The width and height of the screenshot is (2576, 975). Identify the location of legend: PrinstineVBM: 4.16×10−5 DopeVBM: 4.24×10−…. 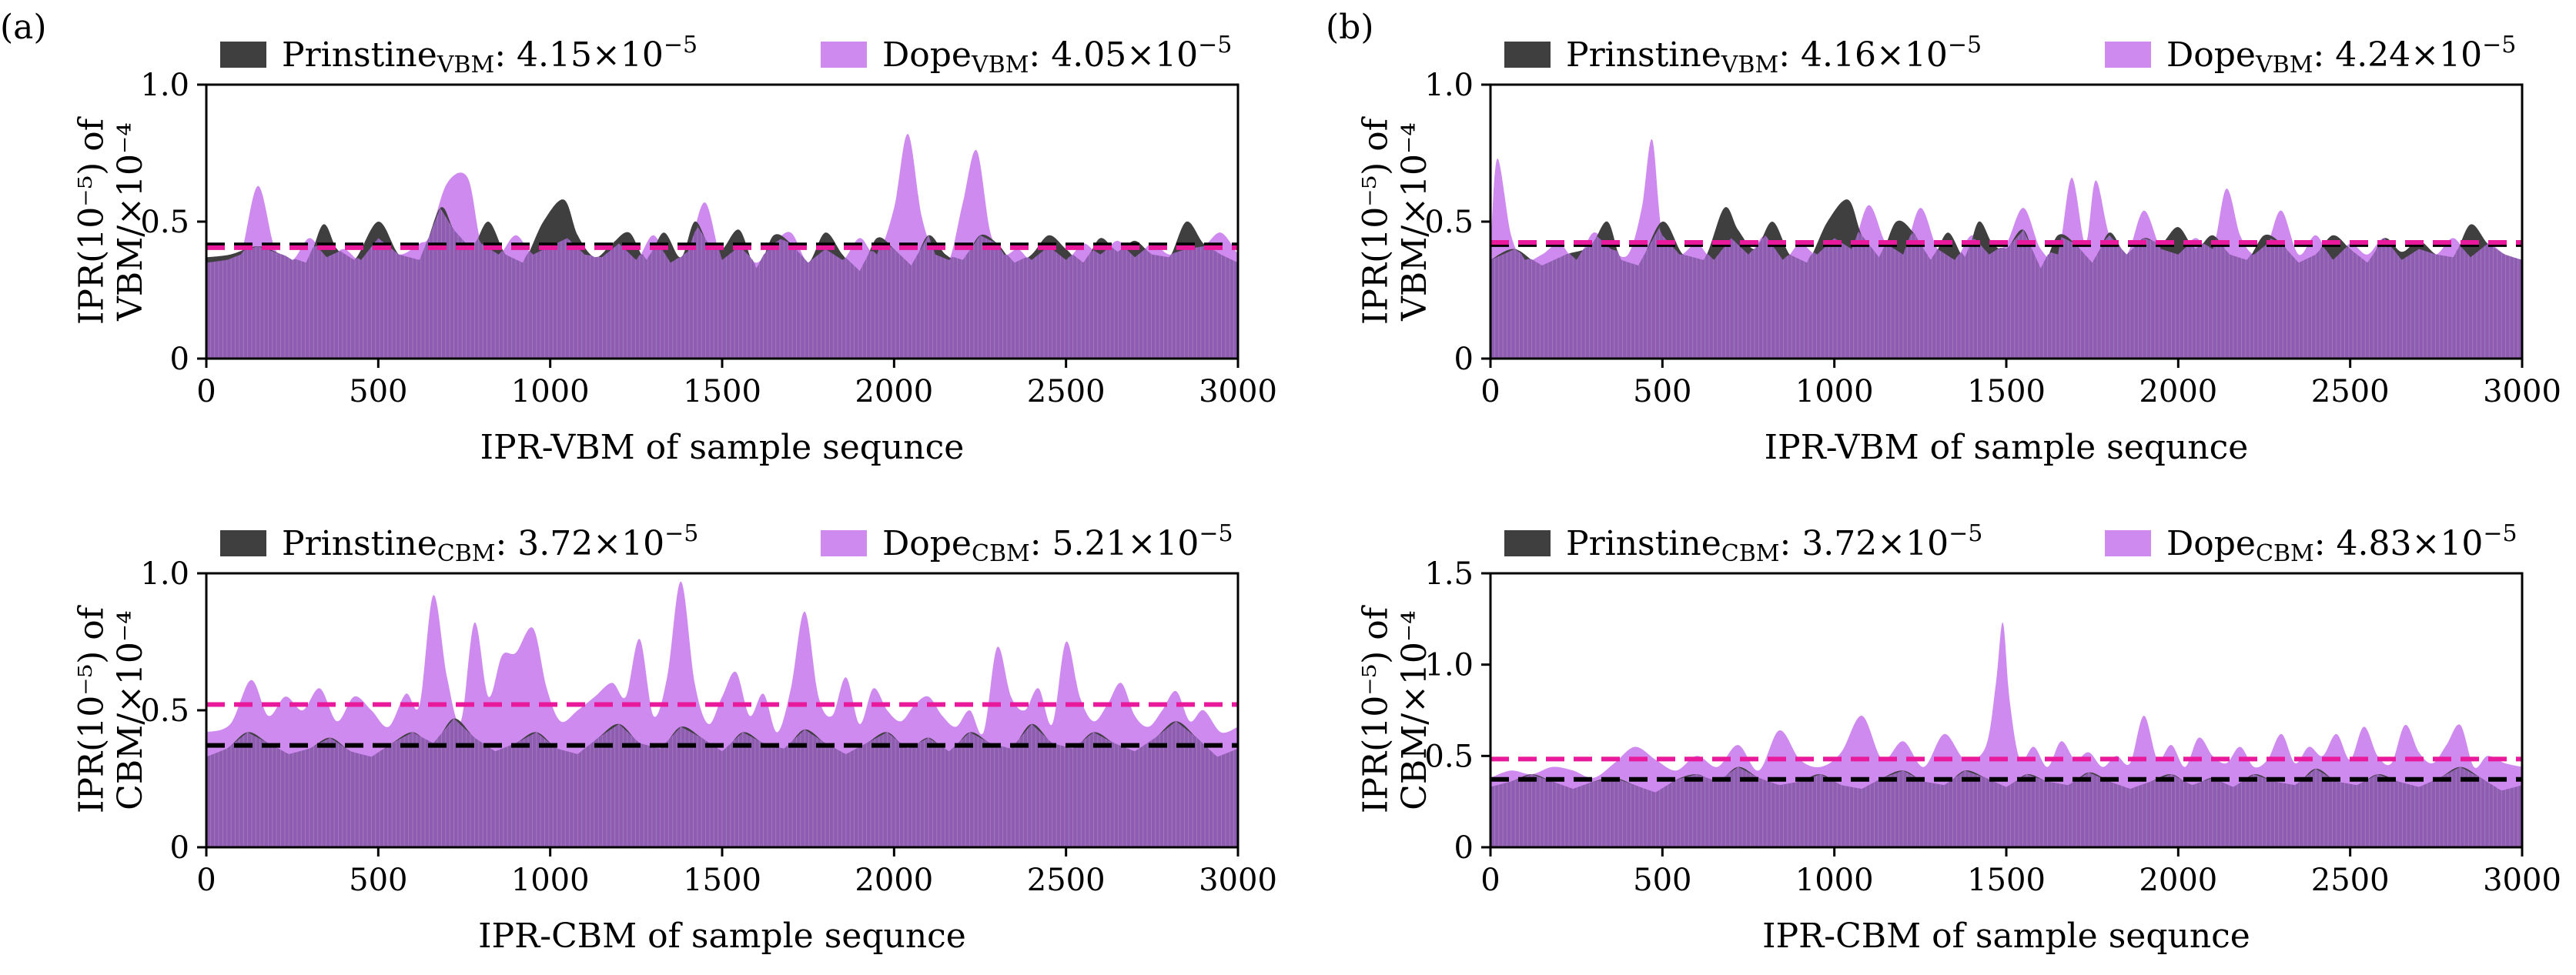
(2010, 55).